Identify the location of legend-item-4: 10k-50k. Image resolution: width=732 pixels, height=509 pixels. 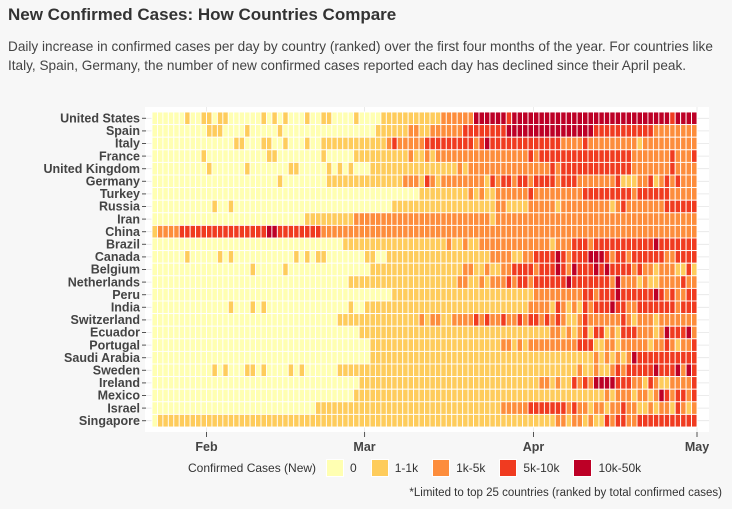
(607, 468).